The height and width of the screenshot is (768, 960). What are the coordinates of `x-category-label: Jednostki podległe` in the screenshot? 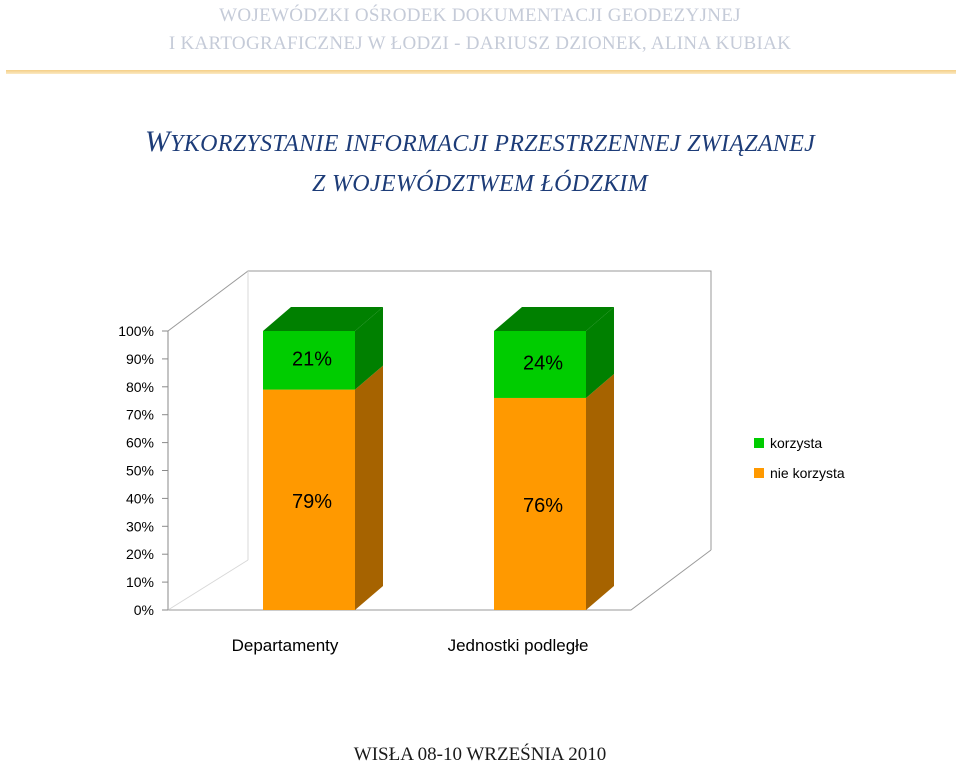 It's located at (518, 645).